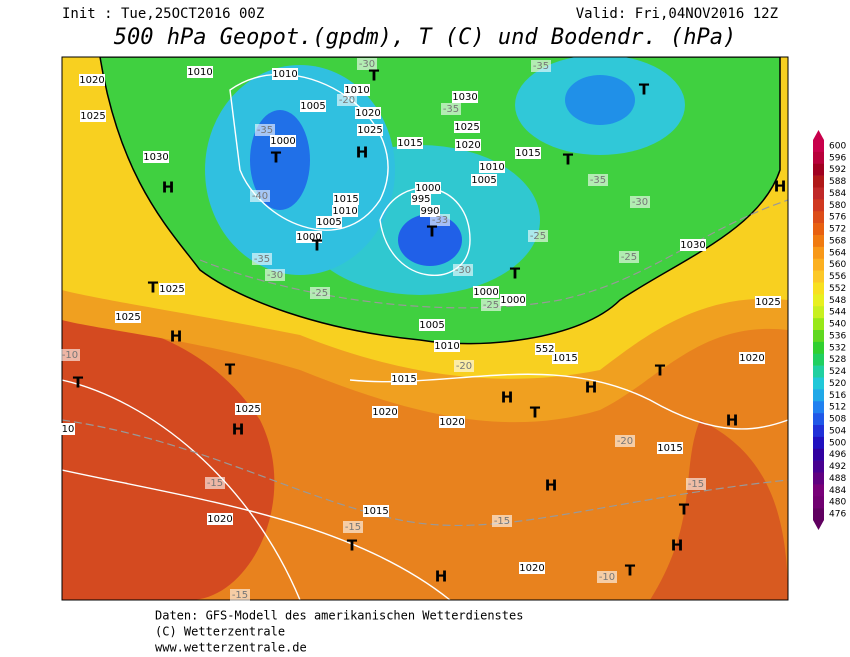 Image resolution: width=850 pixels, height=657 pixels. What do you see at coordinates (420, 199) in the screenshot?
I see `isobar-label: 995` at bounding box center [420, 199].